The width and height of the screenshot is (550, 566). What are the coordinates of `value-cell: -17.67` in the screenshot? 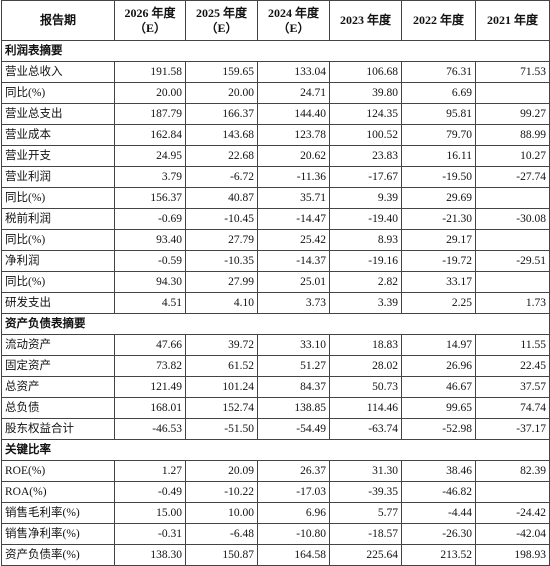 It's located at (365, 177).